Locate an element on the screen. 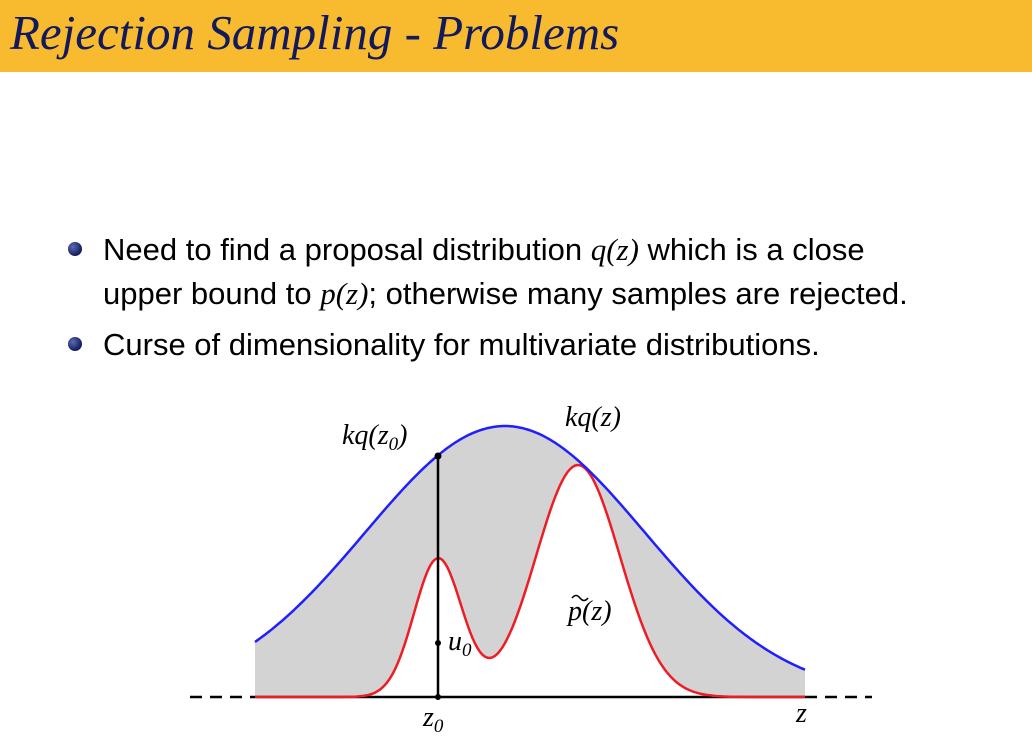 This screenshot has height=748, width=1032. bullet-1-text-a: Need to find a proposal distribution is located at coordinates (347, 249).